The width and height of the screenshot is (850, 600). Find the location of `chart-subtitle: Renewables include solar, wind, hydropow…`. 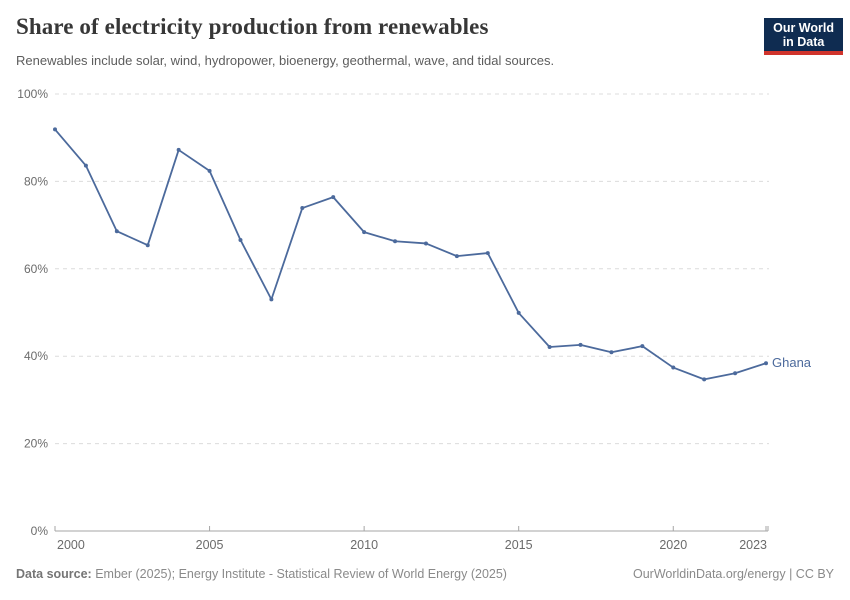

chart-subtitle: Renewables include solar, wind, hydropow… is located at coordinates (285, 60).